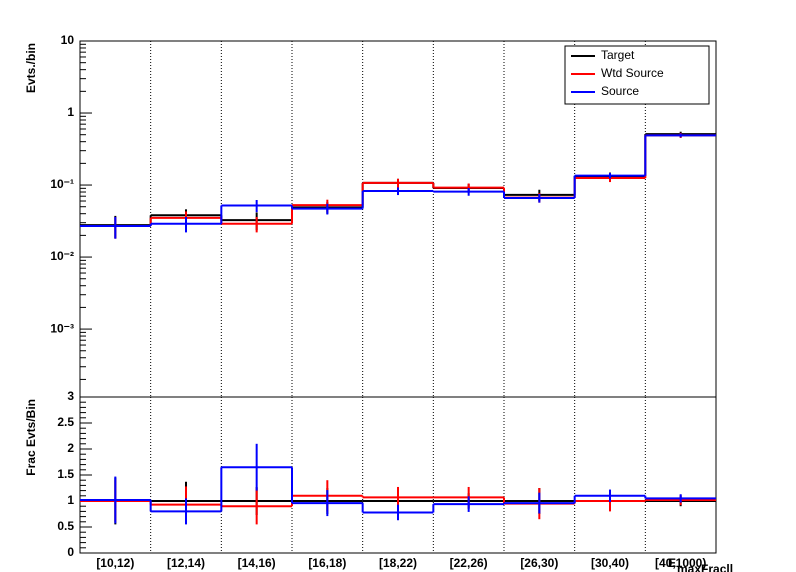 The image size is (796, 572). Describe the element at coordinates (31, 68) in the screenshot. I see `y-axis-label: Evts./bin` at that location.